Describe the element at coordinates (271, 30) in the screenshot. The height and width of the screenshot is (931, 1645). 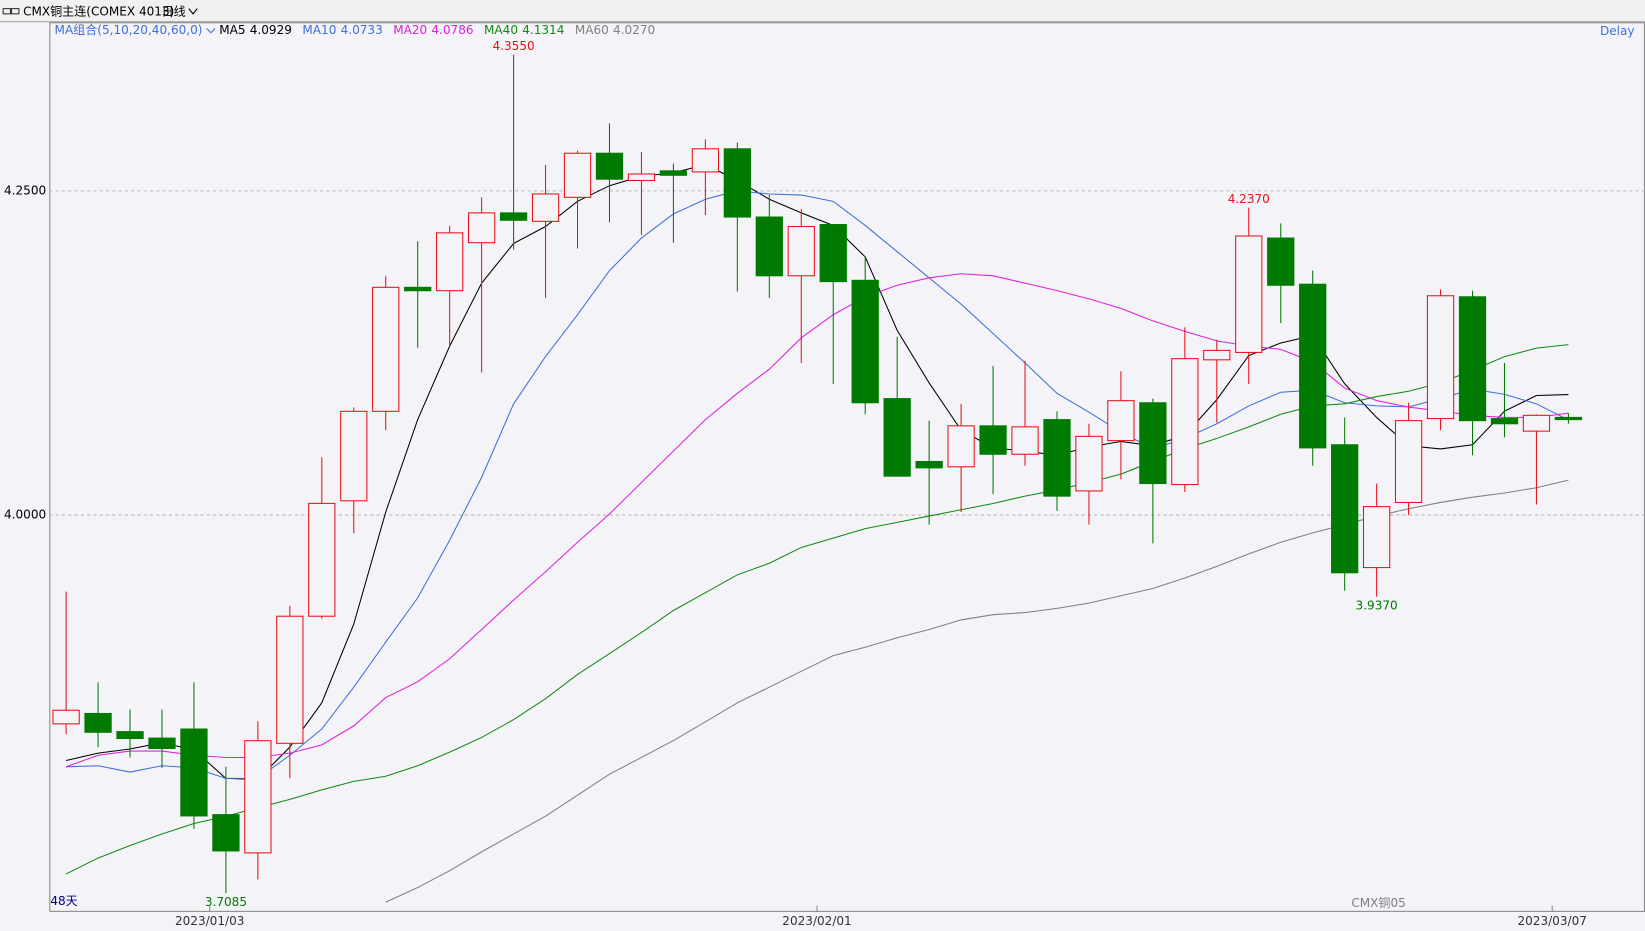
I see `legend-value: 4.0929` at that location.